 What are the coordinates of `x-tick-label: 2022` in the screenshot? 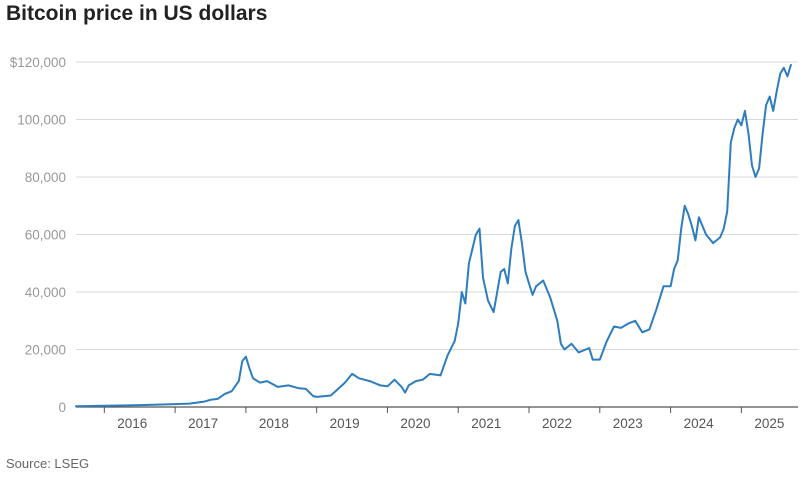 It's located at (557, 423).